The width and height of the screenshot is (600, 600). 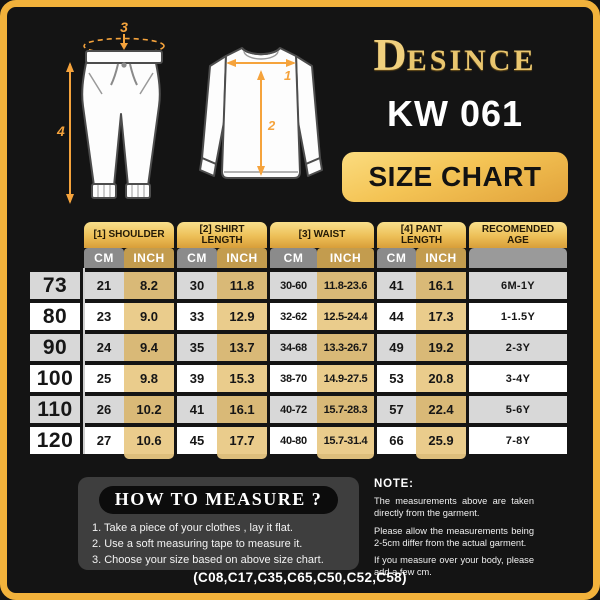 I want to click on how-to-measure-title: HOW TO MEASURE ?, so click(x=218, y=500).